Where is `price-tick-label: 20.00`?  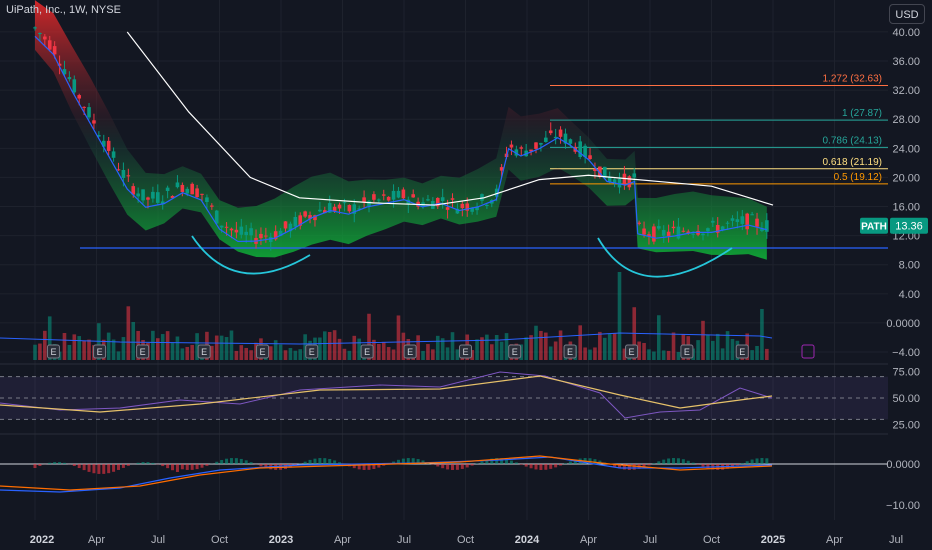
price-tick-label: 20.00 is located at coordinates (906, 178).